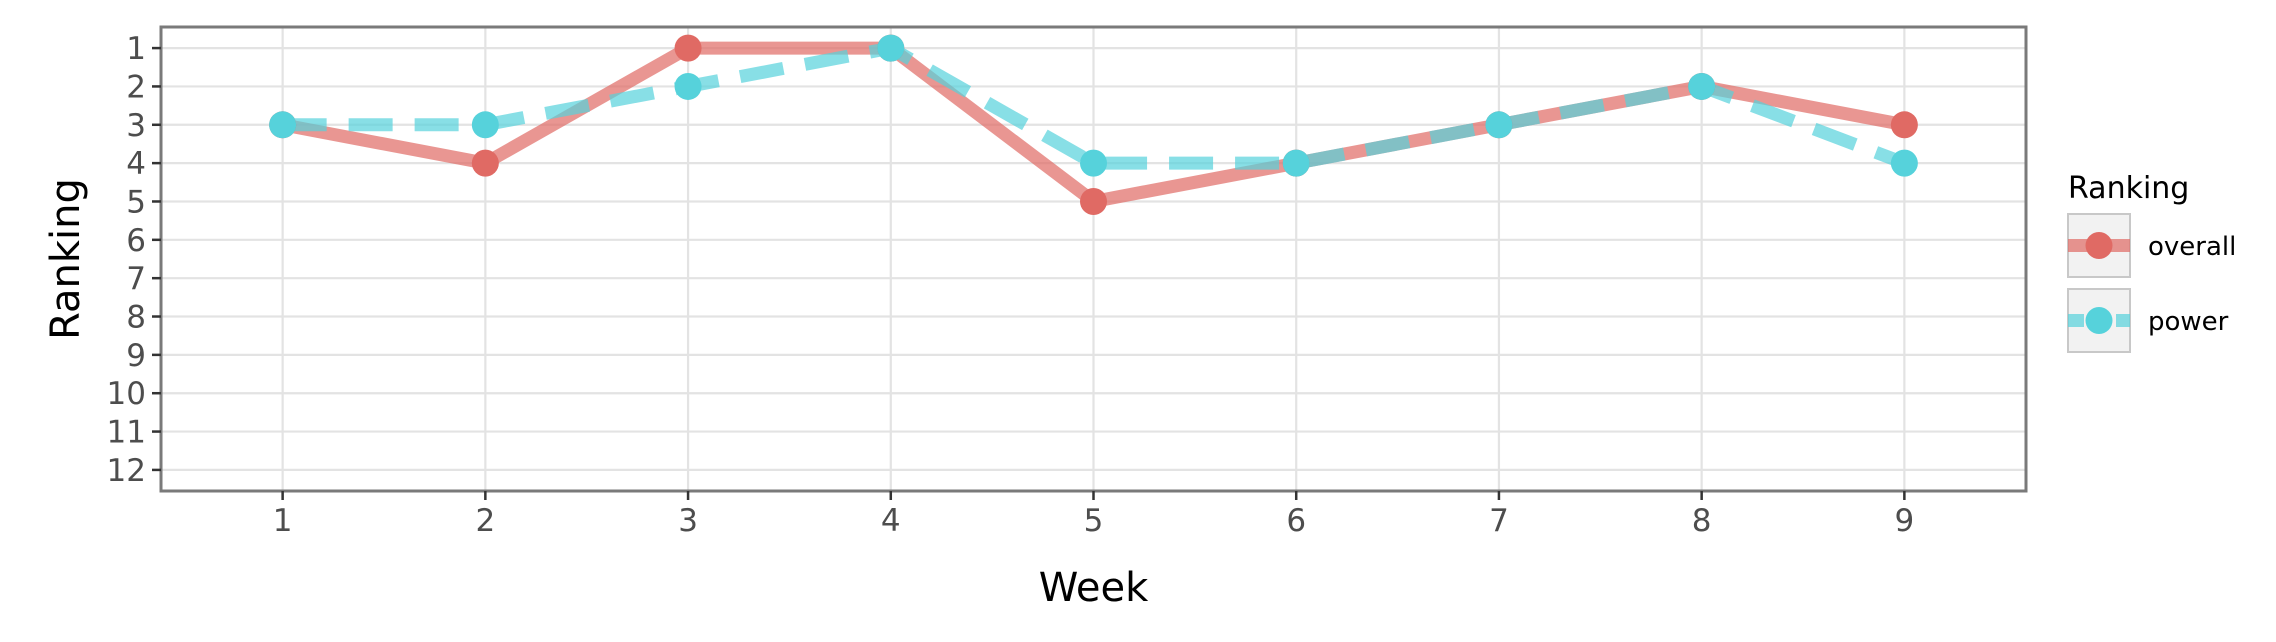 The image size is (2276, 642). Describe the element at coordinates (136, 164) in the screenshot. I see `y-tick-label: 4` at that location.